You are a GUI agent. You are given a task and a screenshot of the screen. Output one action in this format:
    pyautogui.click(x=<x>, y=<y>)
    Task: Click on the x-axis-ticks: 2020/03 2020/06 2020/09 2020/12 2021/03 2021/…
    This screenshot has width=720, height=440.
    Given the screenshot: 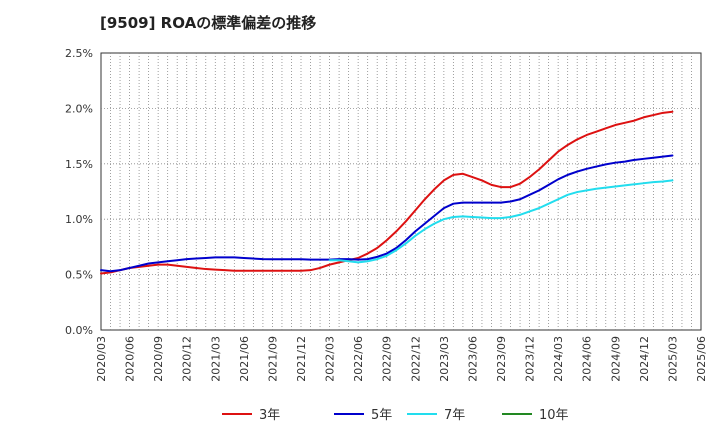 What is the action you would take?
    pyautogui.click(x=401, y=359)
    